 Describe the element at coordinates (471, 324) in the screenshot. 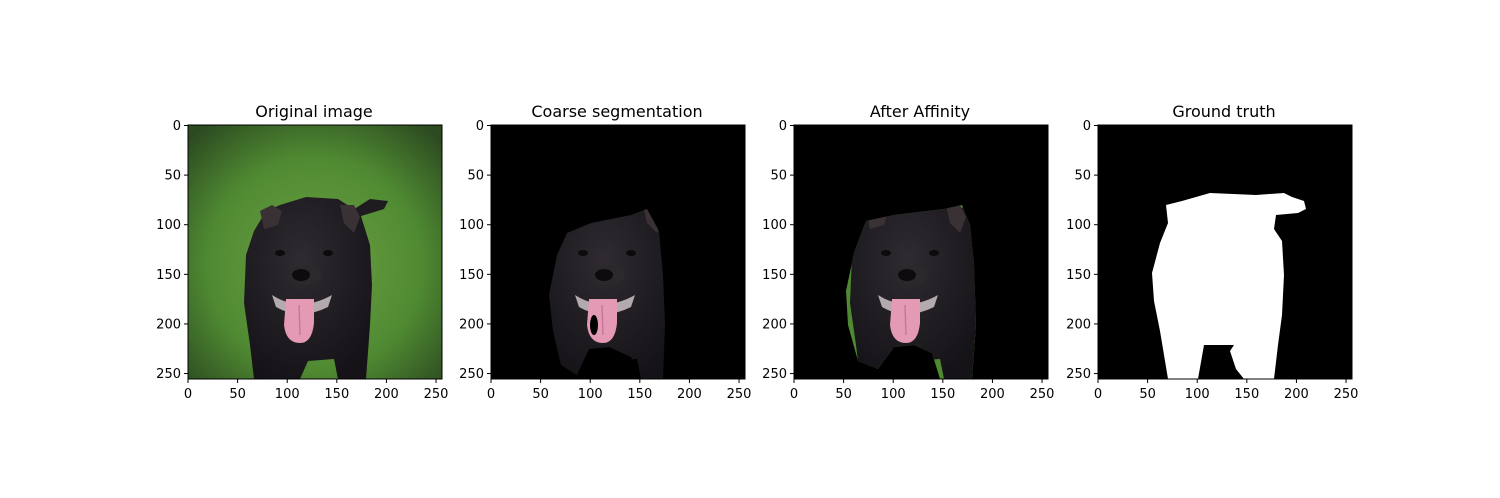

I see `y-tick-label-coarse: 200` at that location.